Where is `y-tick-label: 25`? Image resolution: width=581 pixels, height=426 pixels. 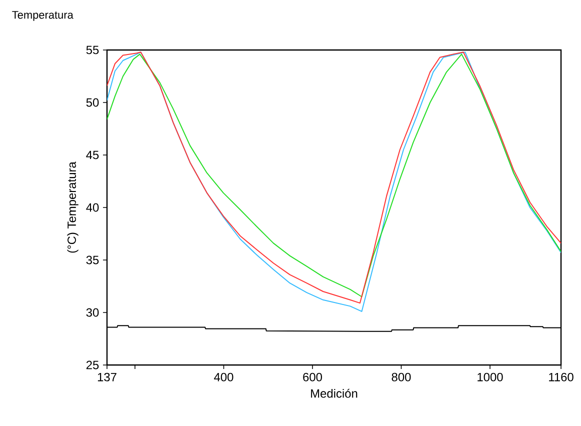
y-tick-label: 25 is located at coordinates (92, 365).